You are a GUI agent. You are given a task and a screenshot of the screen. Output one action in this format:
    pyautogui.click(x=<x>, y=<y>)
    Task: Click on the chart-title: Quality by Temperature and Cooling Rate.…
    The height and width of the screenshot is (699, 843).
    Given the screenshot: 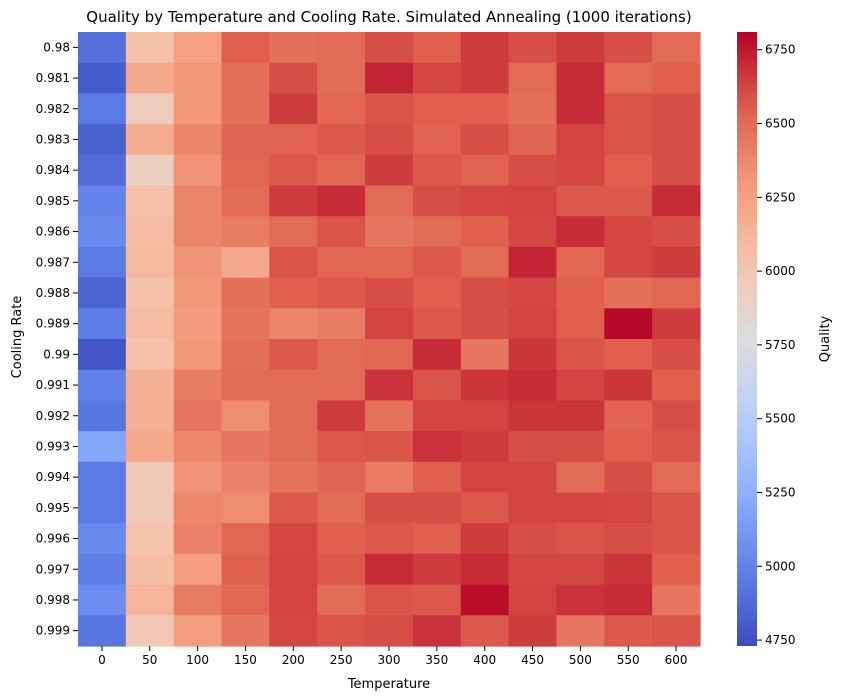 What is the action you would take?
    pyautogui.click(x=388, y=17)
    